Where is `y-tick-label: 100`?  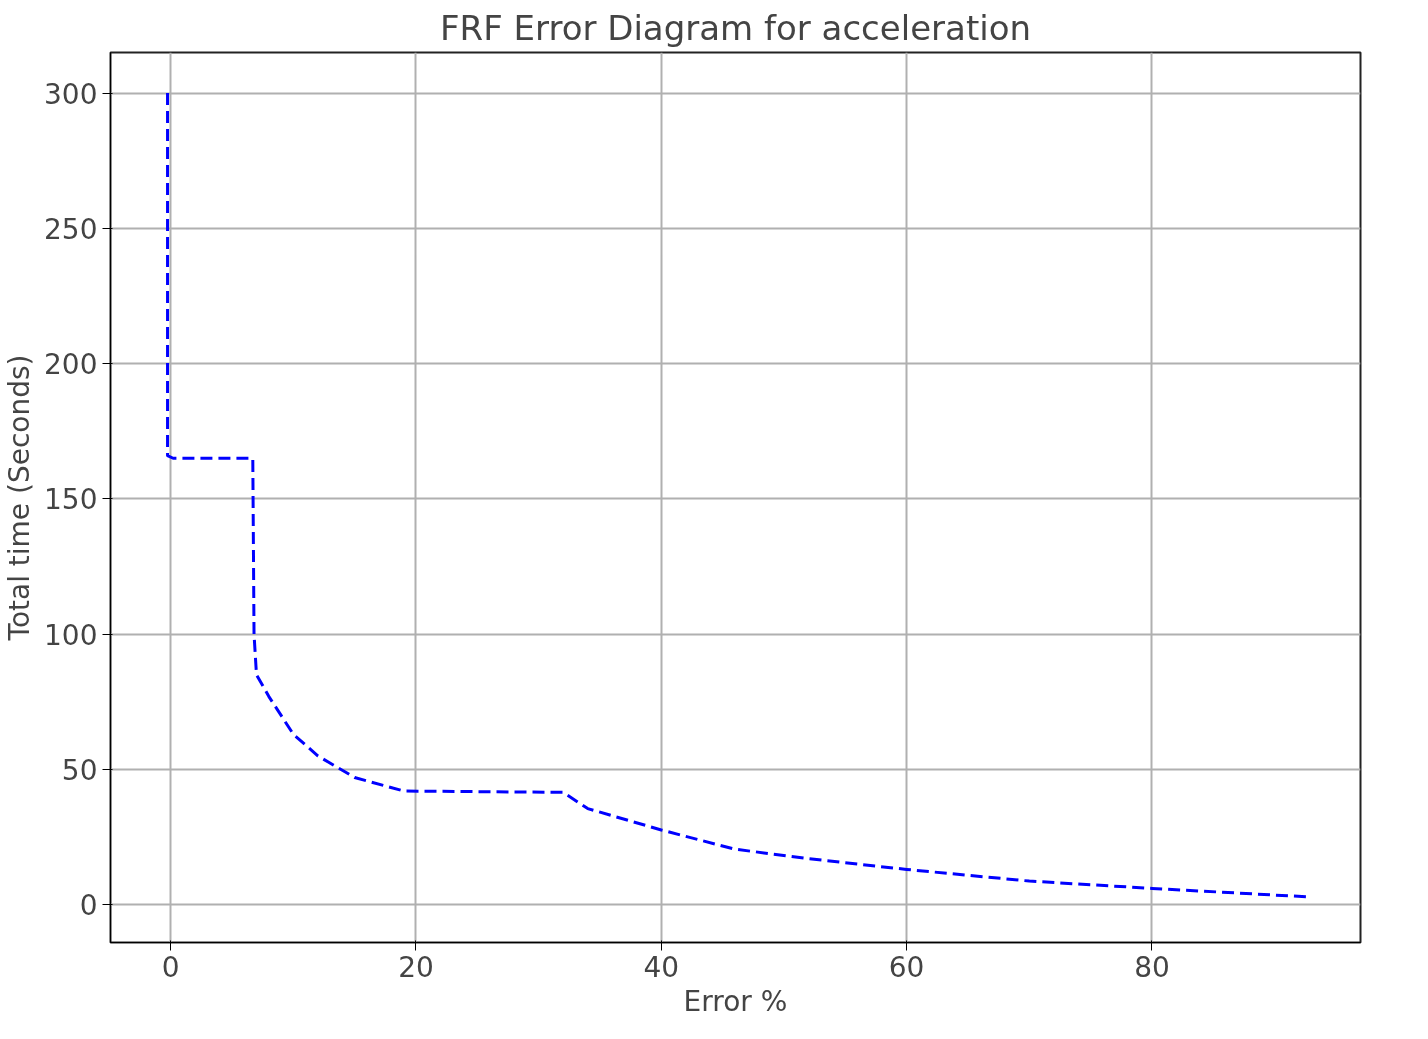
y-tick-label: 100 is located at coordinates (71, 635).